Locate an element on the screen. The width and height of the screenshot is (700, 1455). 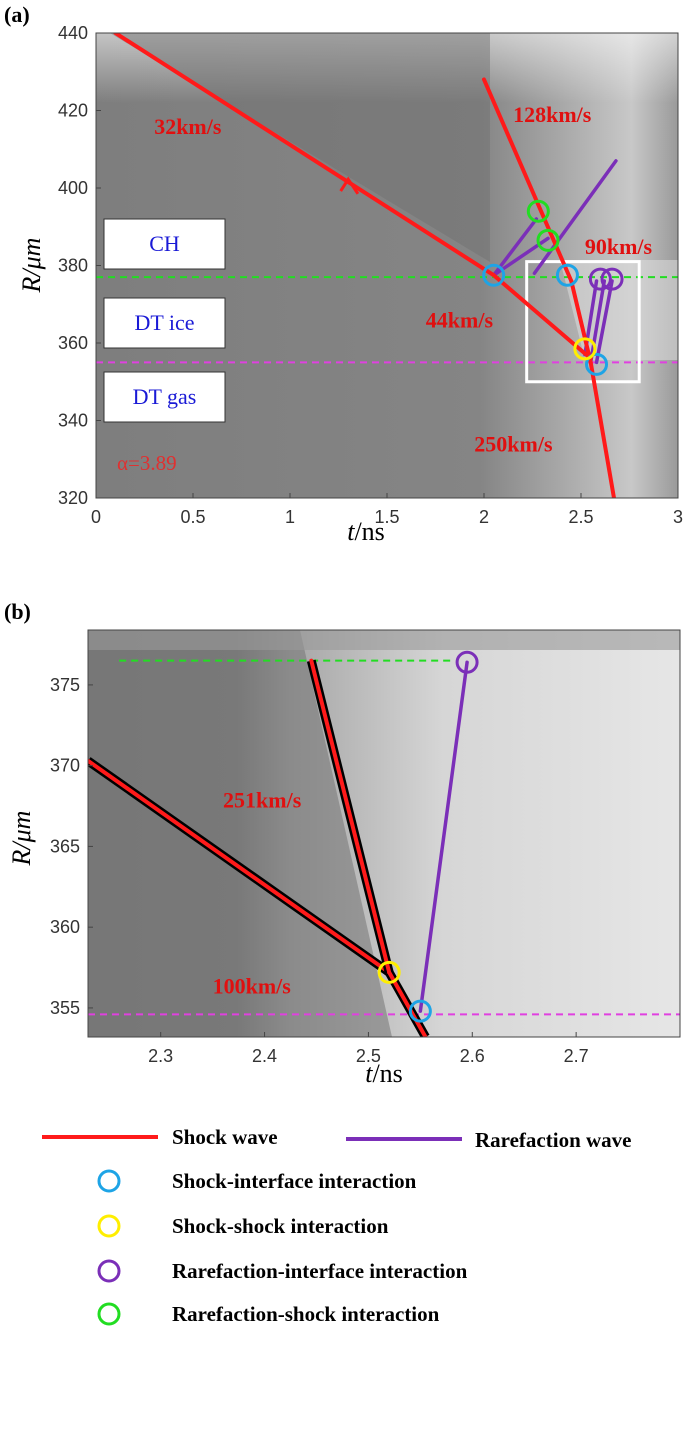
legend-shock-label: Shock wave is located at coordinates (225, 1137).